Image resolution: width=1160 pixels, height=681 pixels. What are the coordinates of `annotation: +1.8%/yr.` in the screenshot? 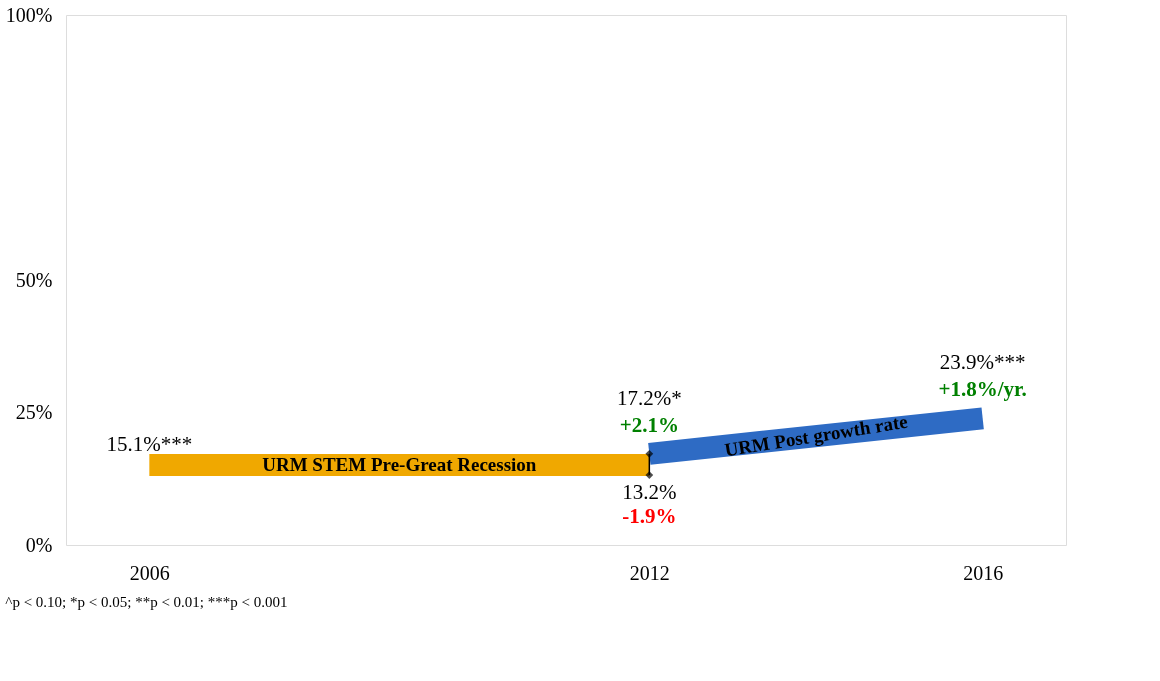 It's located at (982, 389).